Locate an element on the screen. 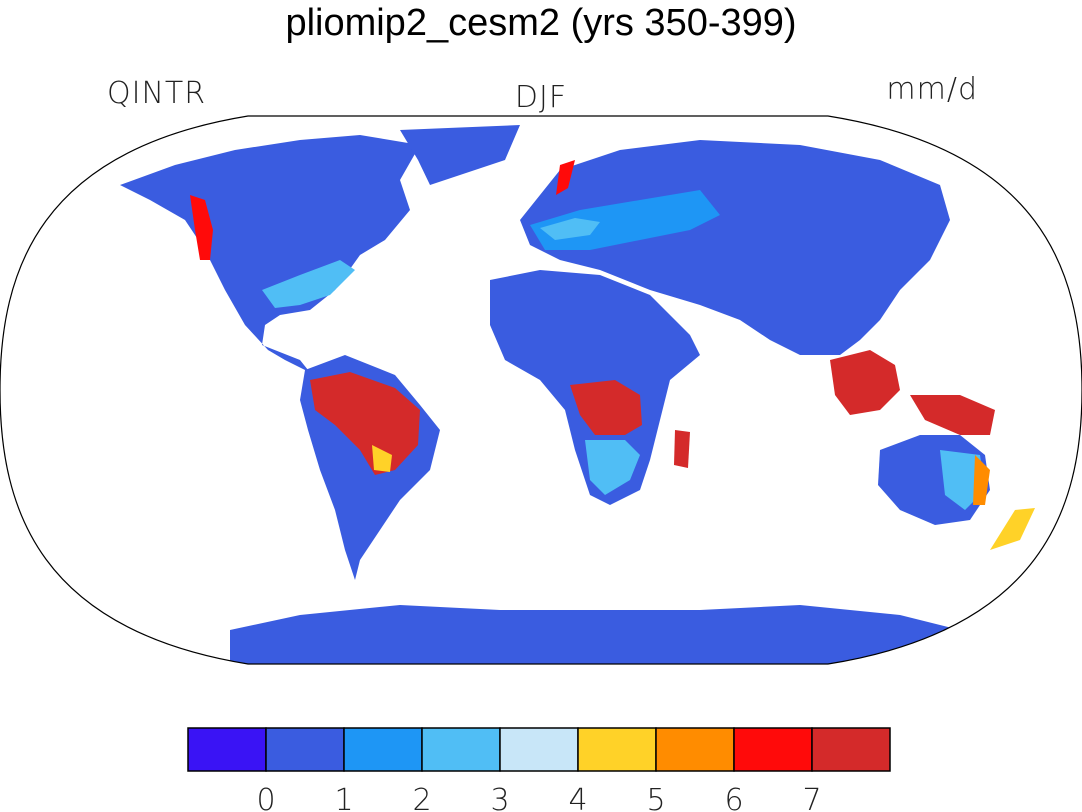 The image size is (1082, 812). colorbar-tick-label: 4 is located at coordinates (577, 797).